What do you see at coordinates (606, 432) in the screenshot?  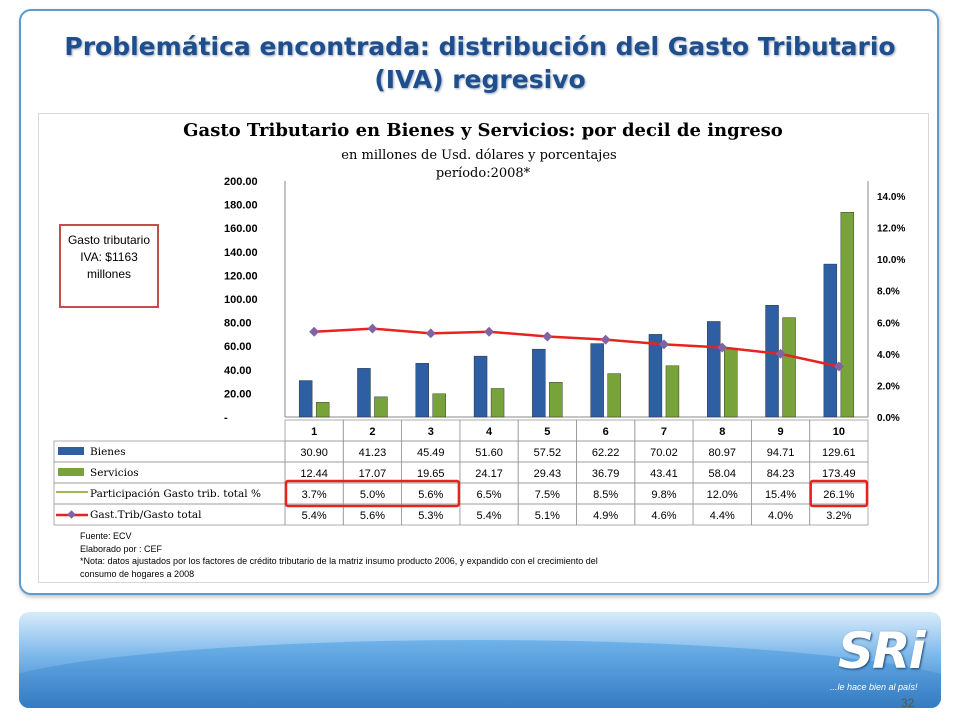 I see `category-label: 6` at bounding box center [606, 432].